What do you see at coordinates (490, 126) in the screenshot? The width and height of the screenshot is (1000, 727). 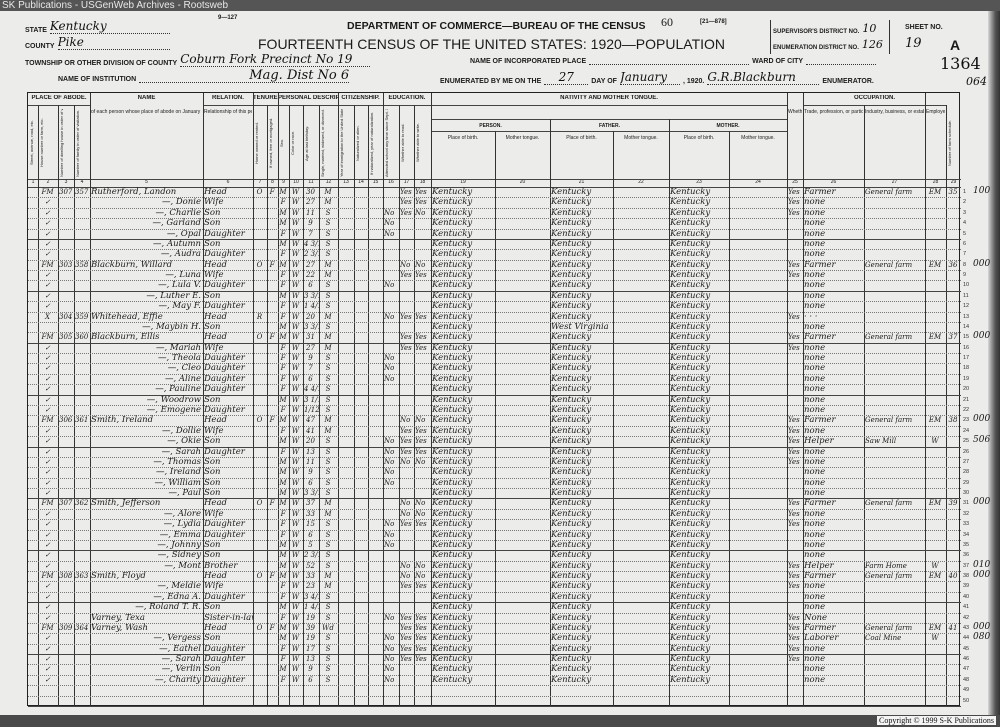 I see `nativity-subheading: PERSON.` at bounding box center [490, 126].